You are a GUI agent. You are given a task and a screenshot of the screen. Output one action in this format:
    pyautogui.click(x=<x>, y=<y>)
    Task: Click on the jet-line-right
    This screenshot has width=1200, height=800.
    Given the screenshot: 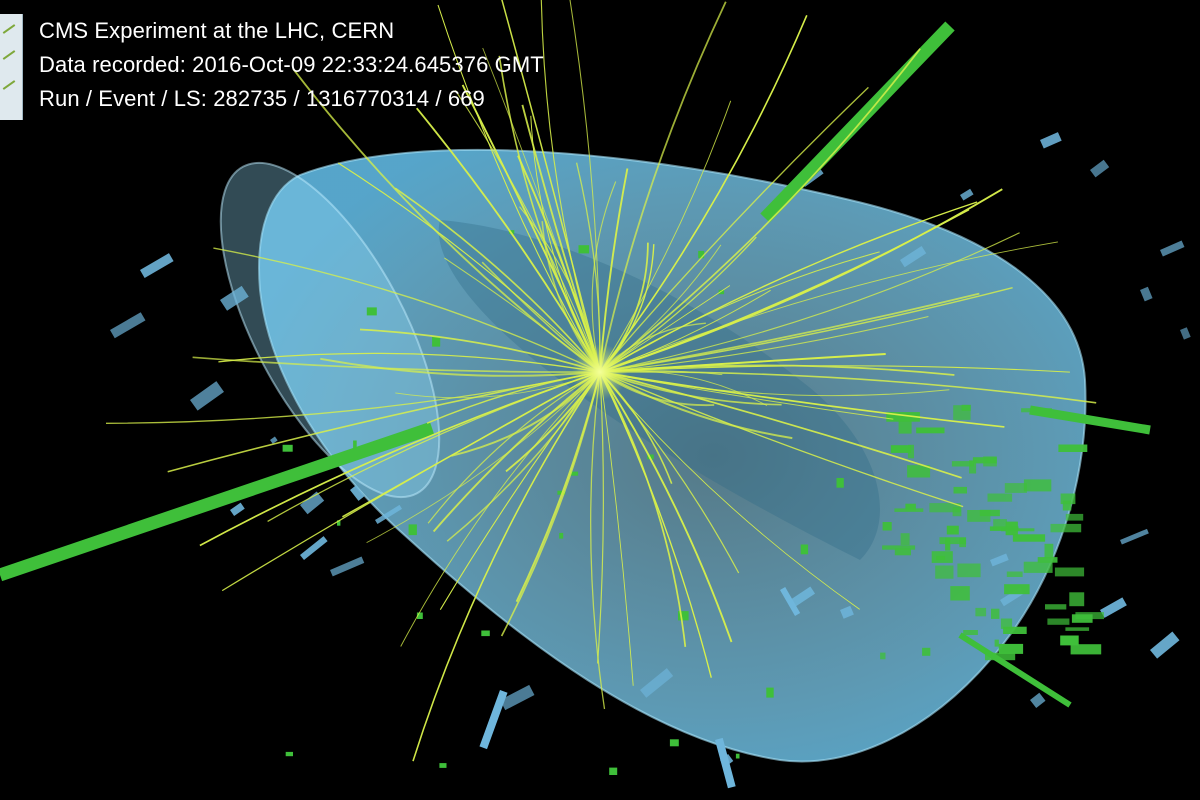 What is the action you would take?
    pyautogui.click(x=1015, y=670)
    